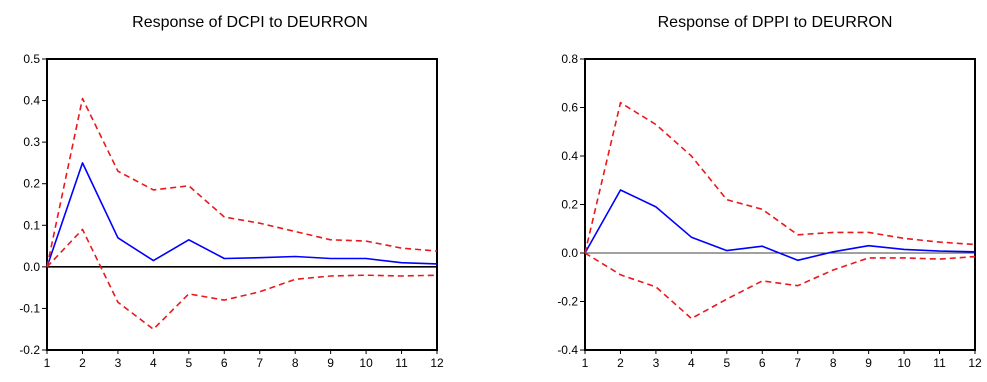 This screenshot has height=382, width=987. What do you see at coordinates (250, 22) in the screenshot?
I see `chart-title: Response of DCPI to DEURRON` at bounding box center [250, 22].